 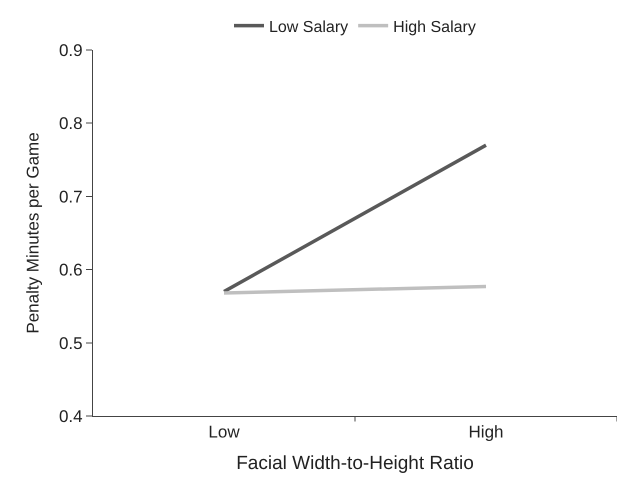 I want to click on y-tick-label: 0.9, so click(x=70, y=50).